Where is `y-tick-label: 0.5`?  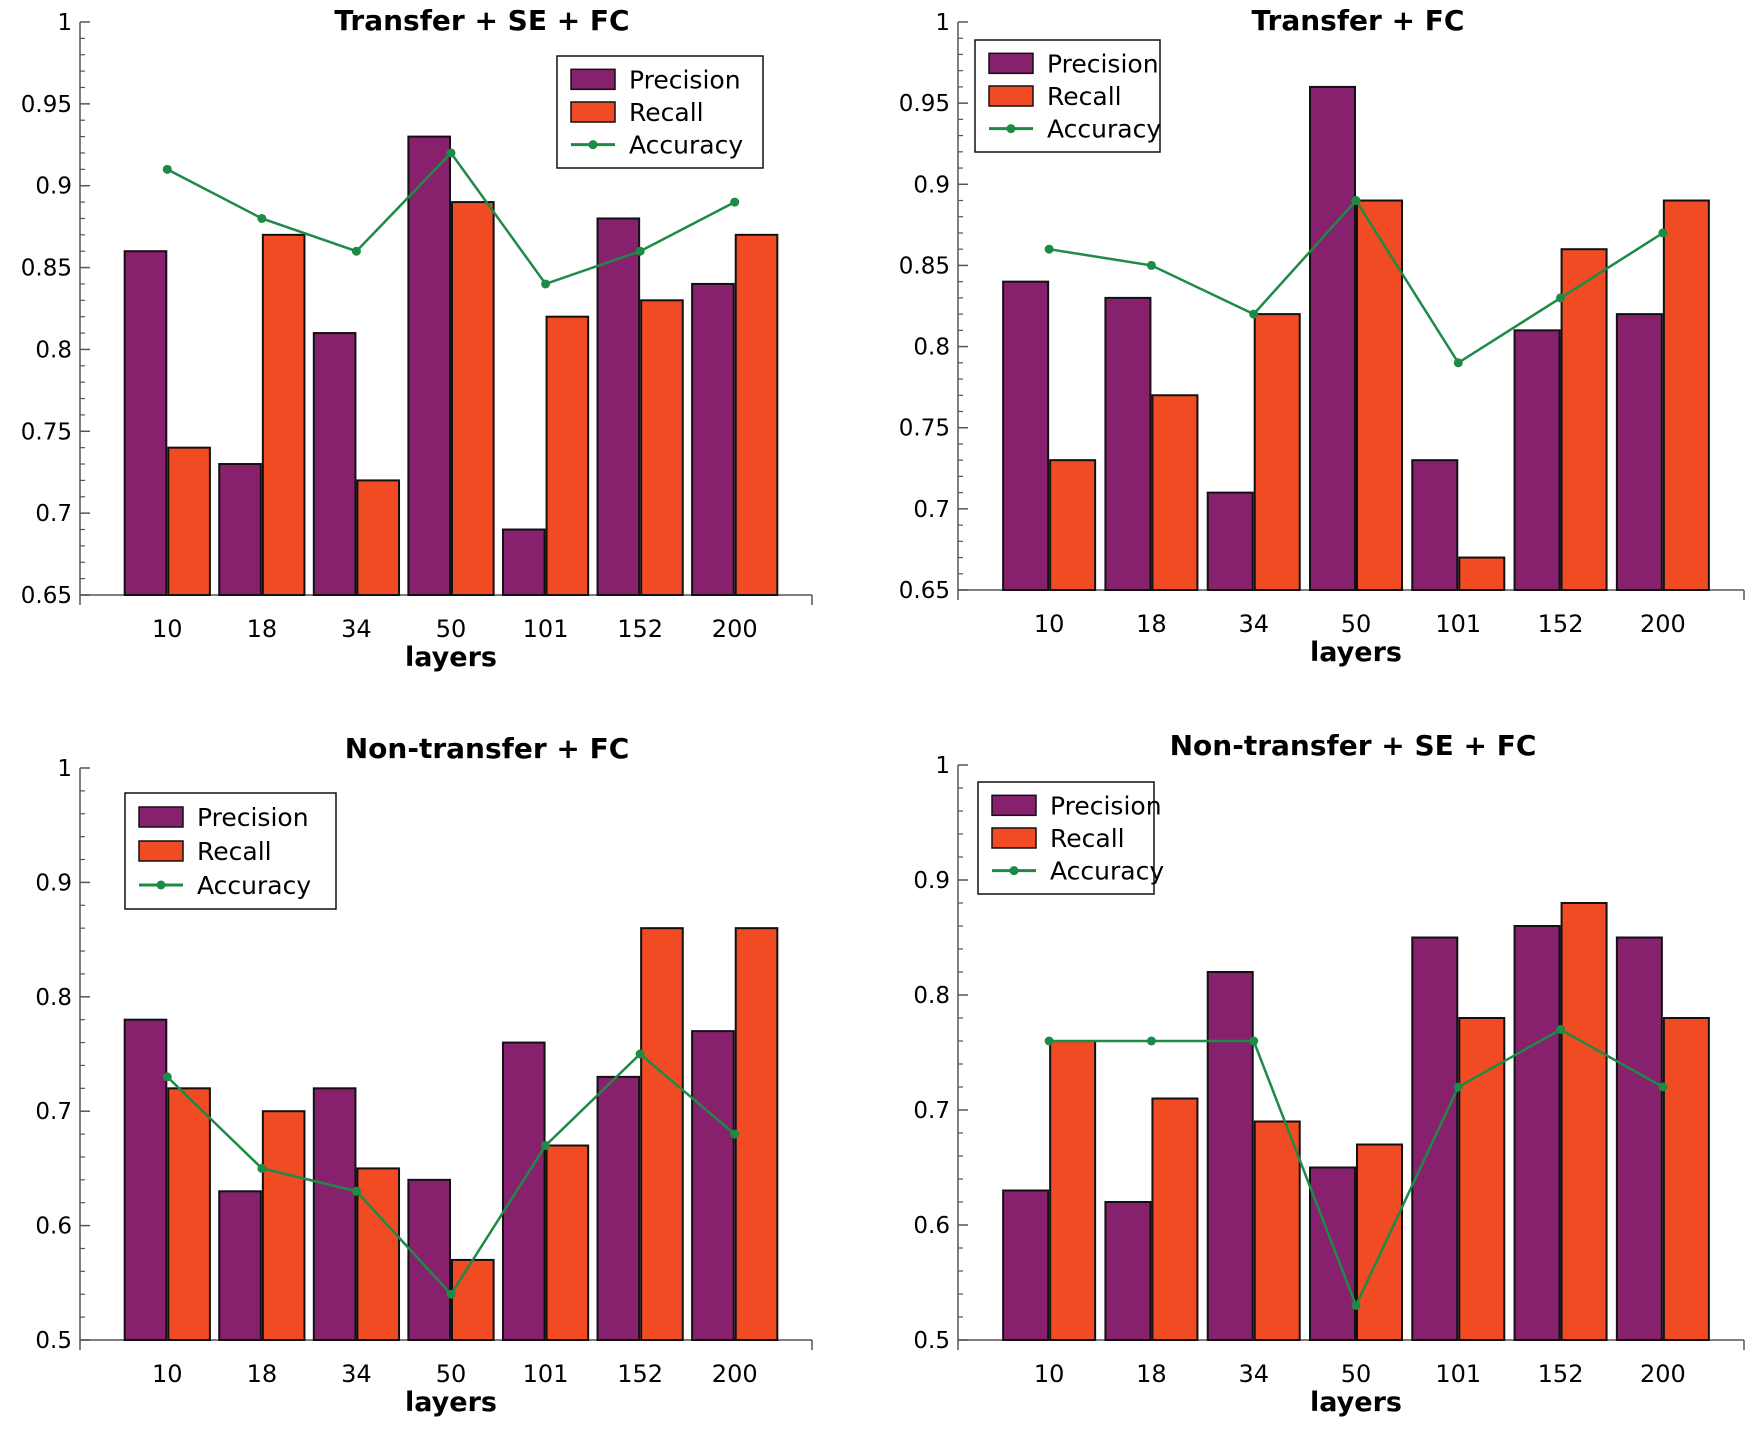
y-tick-label: 0.5 is located at coordinates (53, 1341).